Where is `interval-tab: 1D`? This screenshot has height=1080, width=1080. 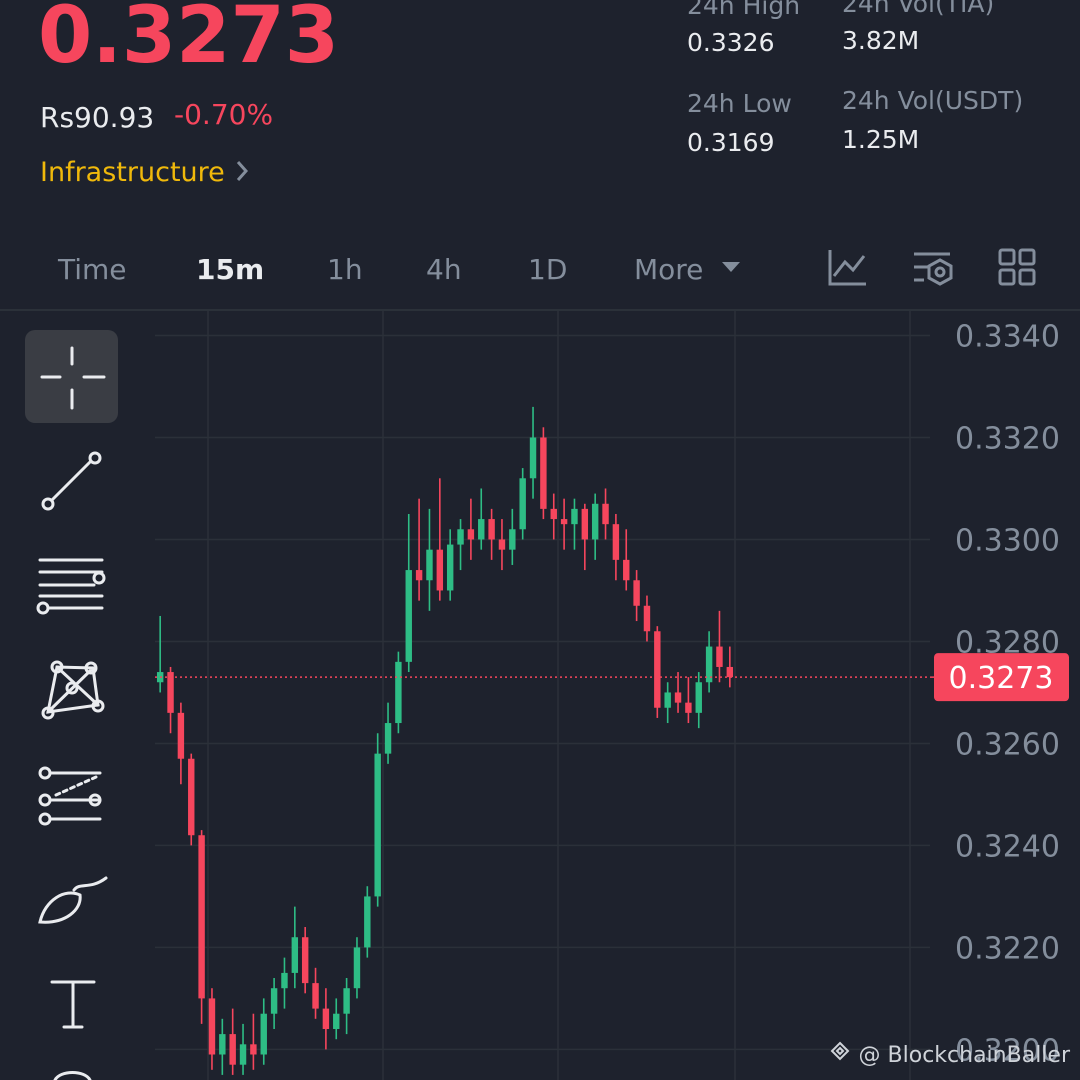
interval-tab: 1D is located at coordinates (547, 269).